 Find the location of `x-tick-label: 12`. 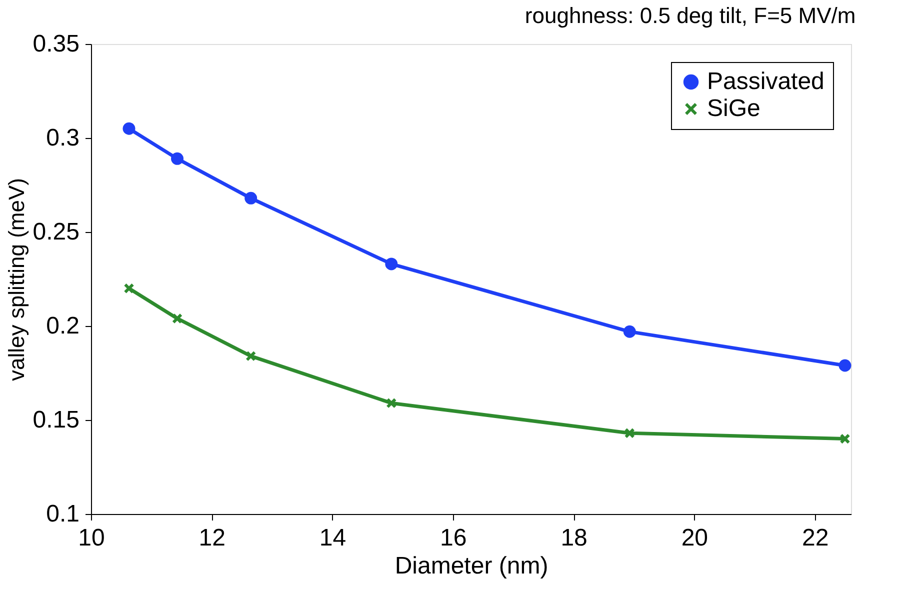

x-tick-label: 12 is located at coordinates (212, 538).